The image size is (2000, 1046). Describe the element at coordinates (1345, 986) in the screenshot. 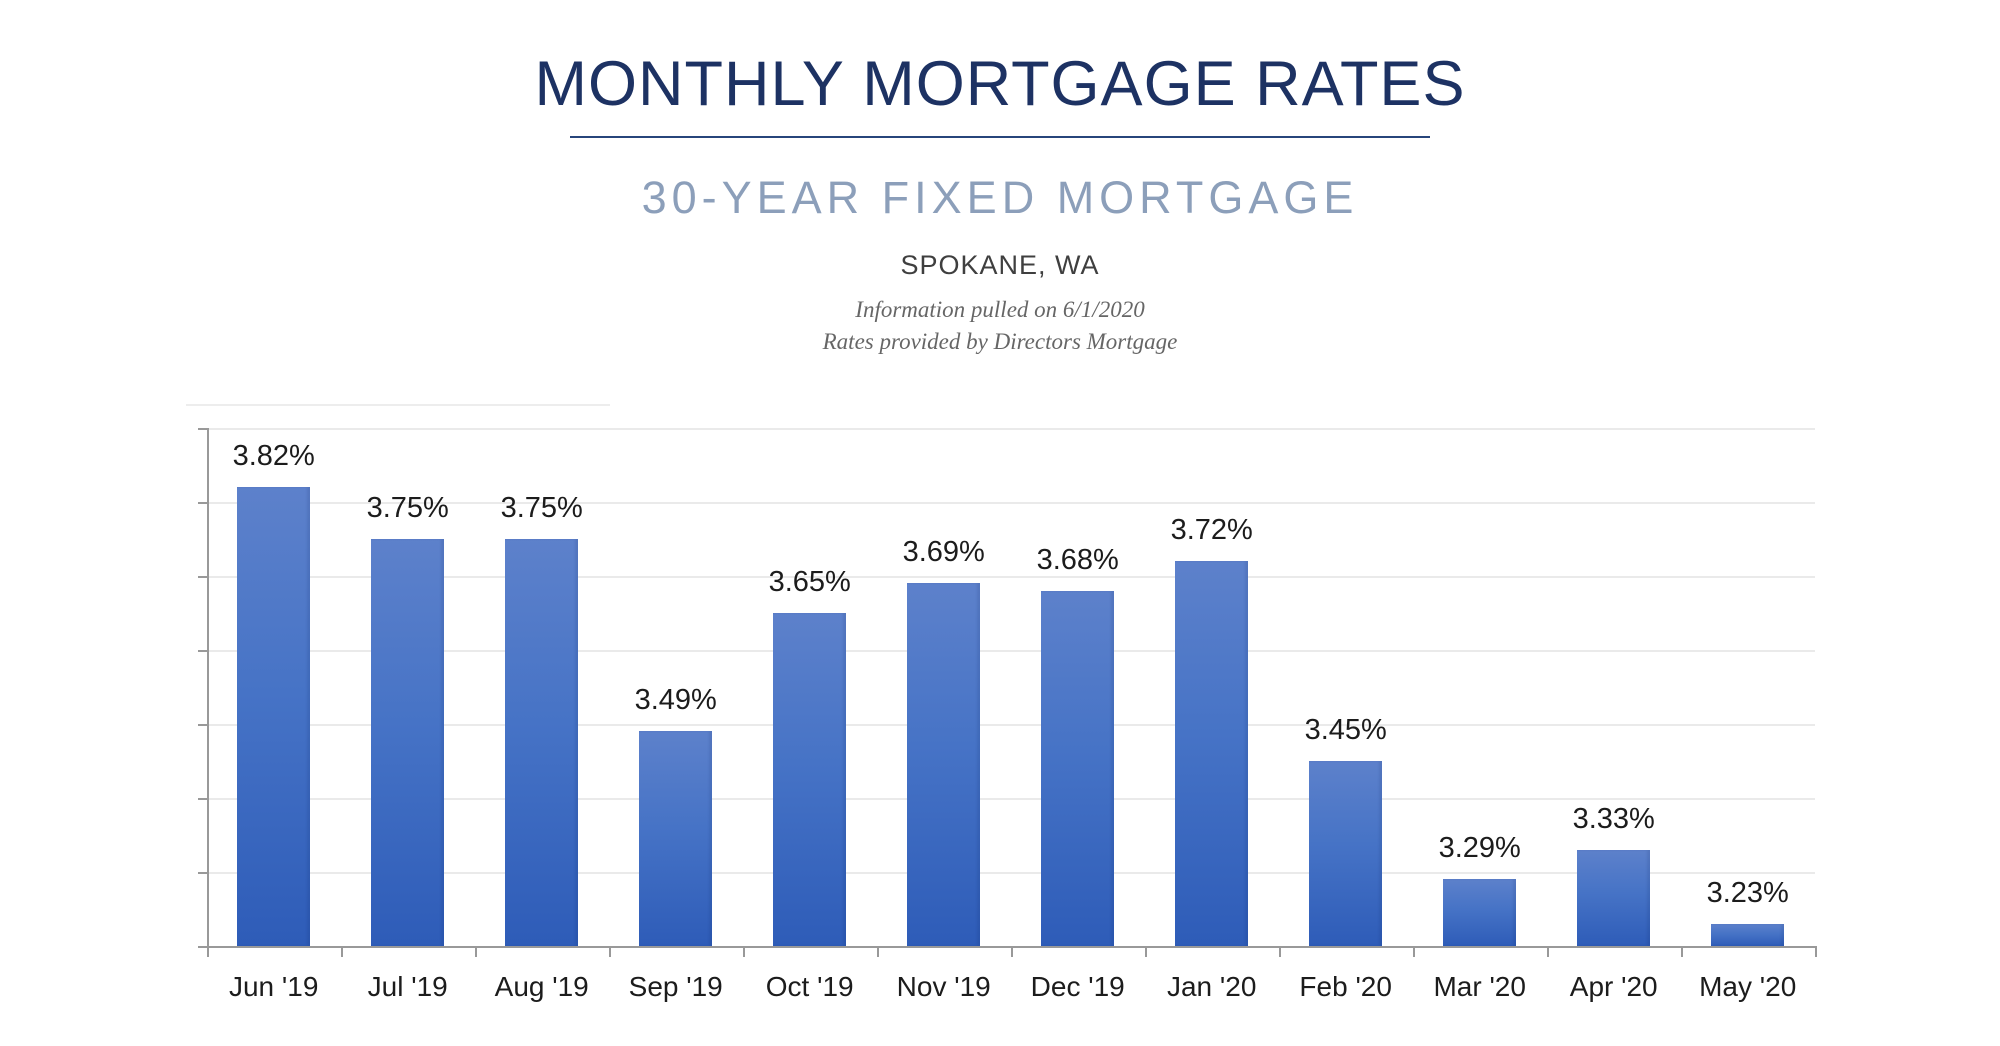

I see `x-axis-label: Feb '20` at that location.